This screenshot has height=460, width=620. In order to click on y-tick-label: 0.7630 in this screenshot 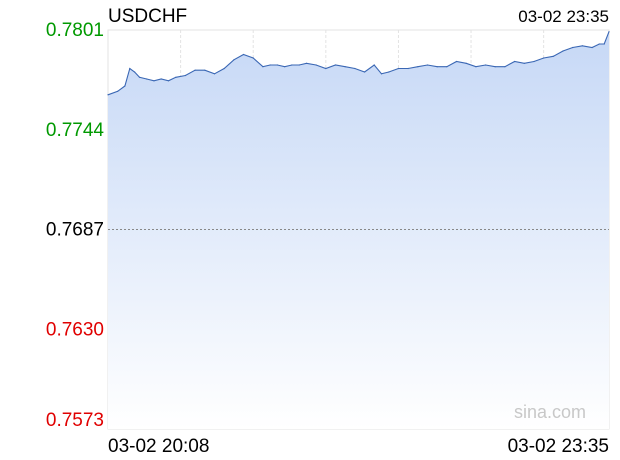, I will do `click(75, 329)`.